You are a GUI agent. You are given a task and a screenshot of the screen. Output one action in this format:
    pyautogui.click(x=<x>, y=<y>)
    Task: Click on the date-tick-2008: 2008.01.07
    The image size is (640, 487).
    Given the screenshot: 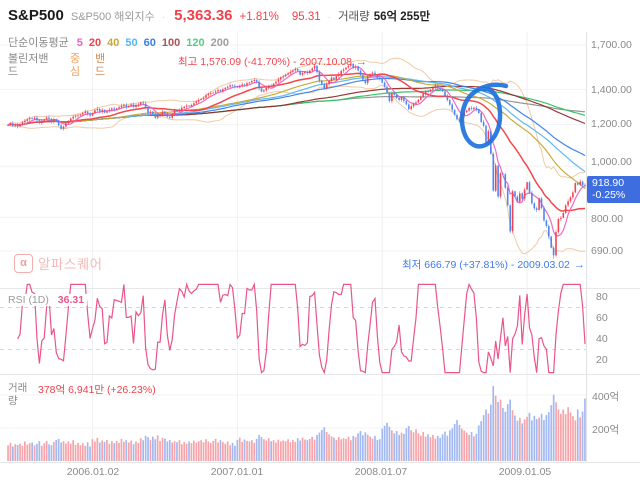 What is the action you would take?
    pyautogui.click(x=381, y=472)
    